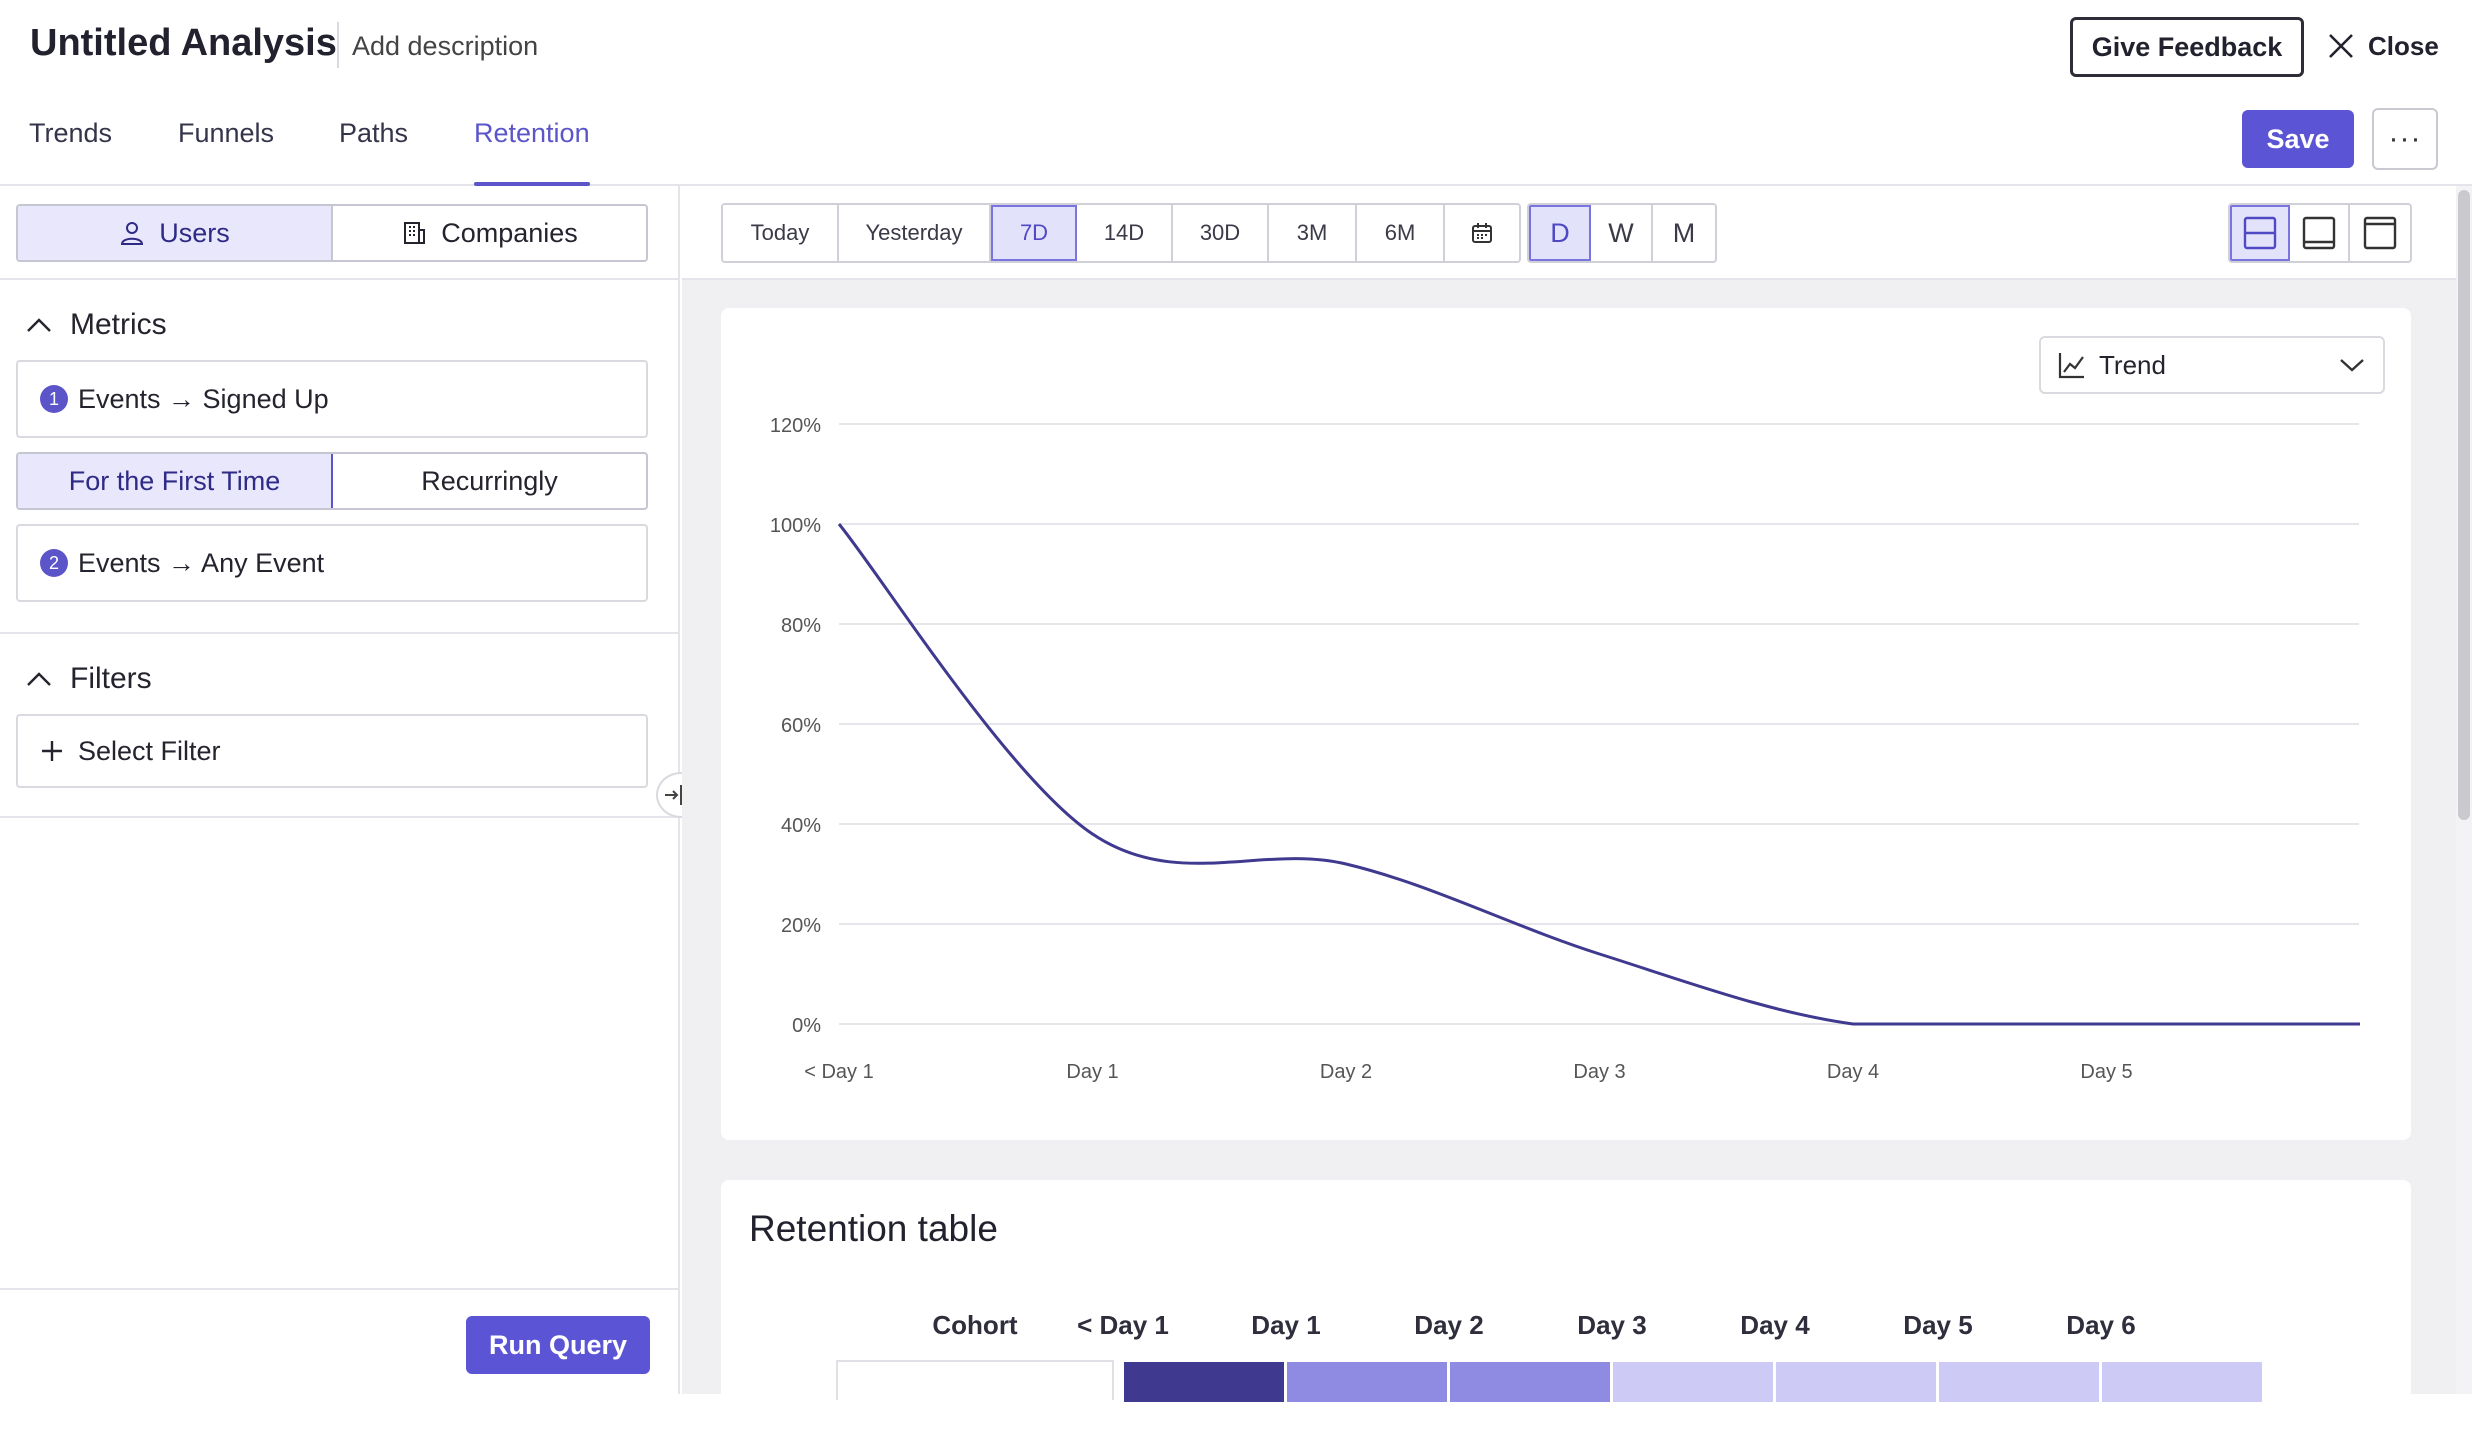 This screenshot has height=1440, width=2472. Describe the element at coordinates (52, 751) in the screenshot. I see `plus-icon` at that location.